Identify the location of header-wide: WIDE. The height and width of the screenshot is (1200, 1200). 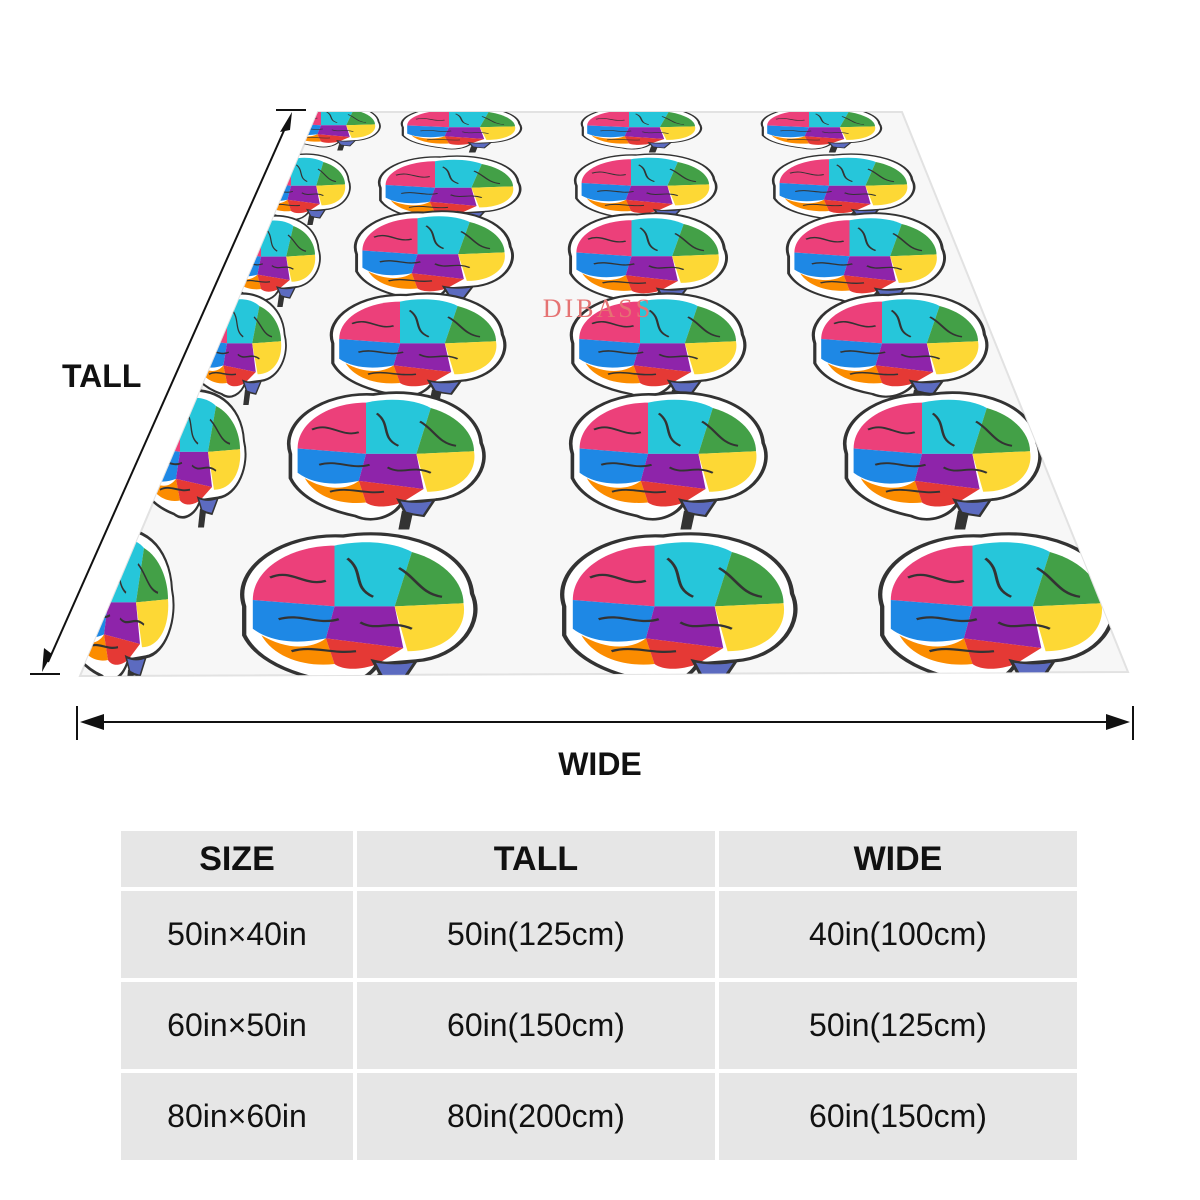
(897, 859).